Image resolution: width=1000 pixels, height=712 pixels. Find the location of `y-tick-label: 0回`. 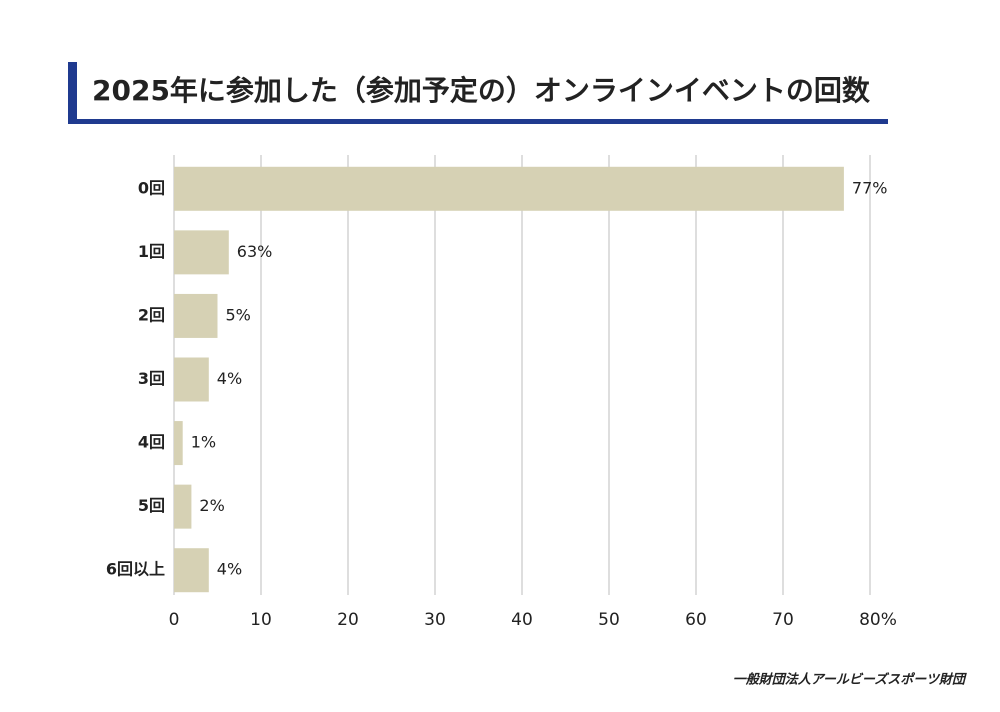

y-tick-label: 0回 is located at coordinates (151, 187).